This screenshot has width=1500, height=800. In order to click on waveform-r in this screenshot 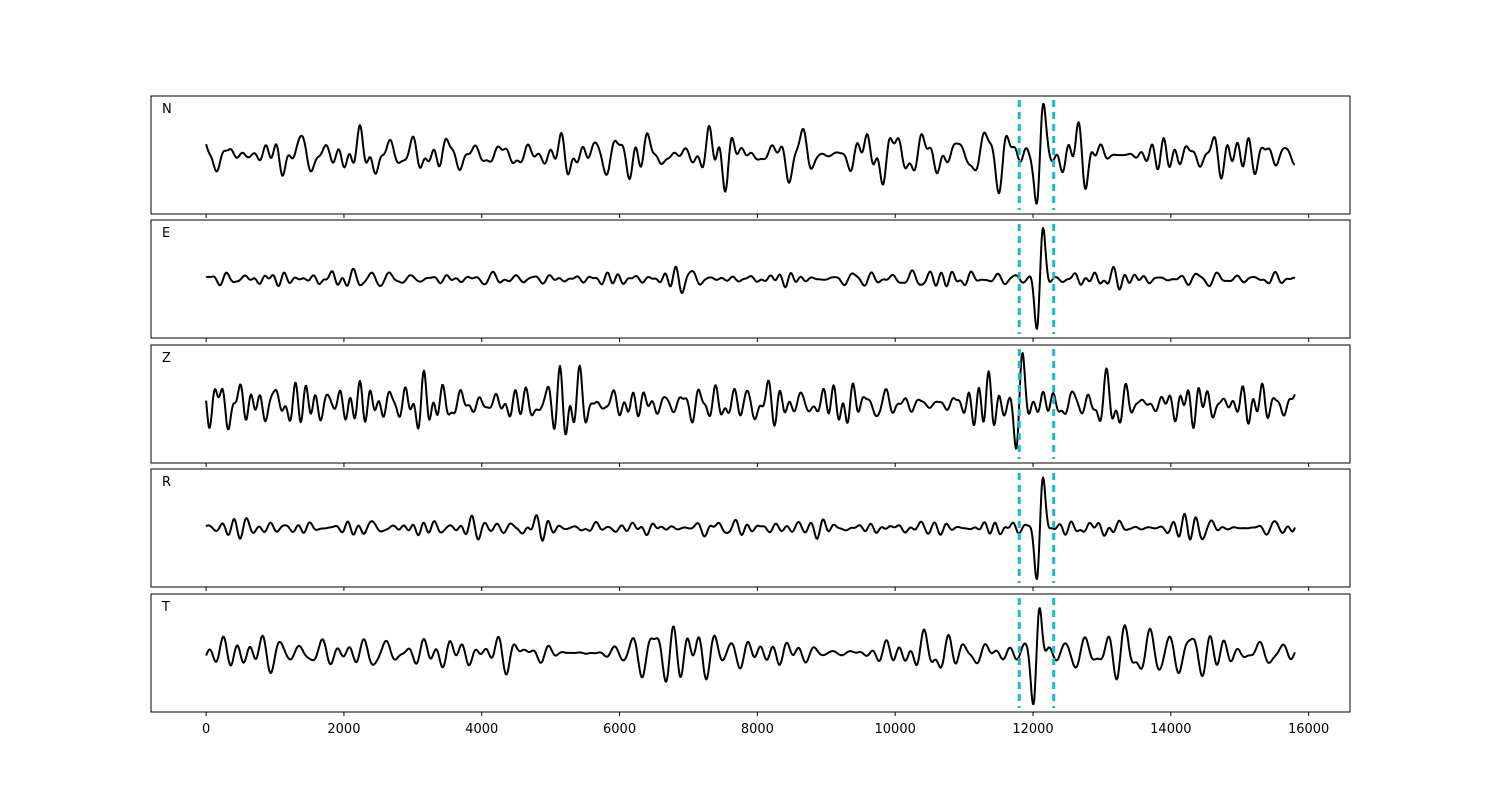, I will do `click(750, 528)`.